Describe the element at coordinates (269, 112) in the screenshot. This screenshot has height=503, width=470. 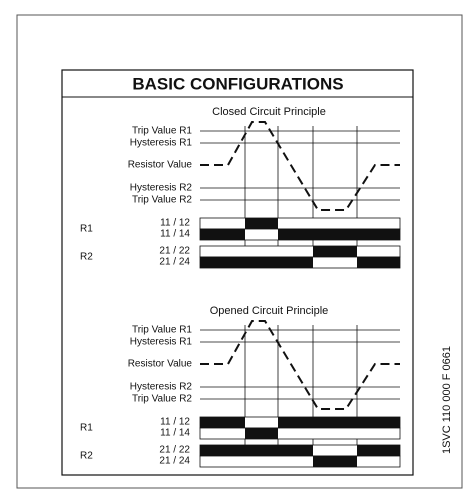
I see `section-title: Closed Circuit Principle` at that location.